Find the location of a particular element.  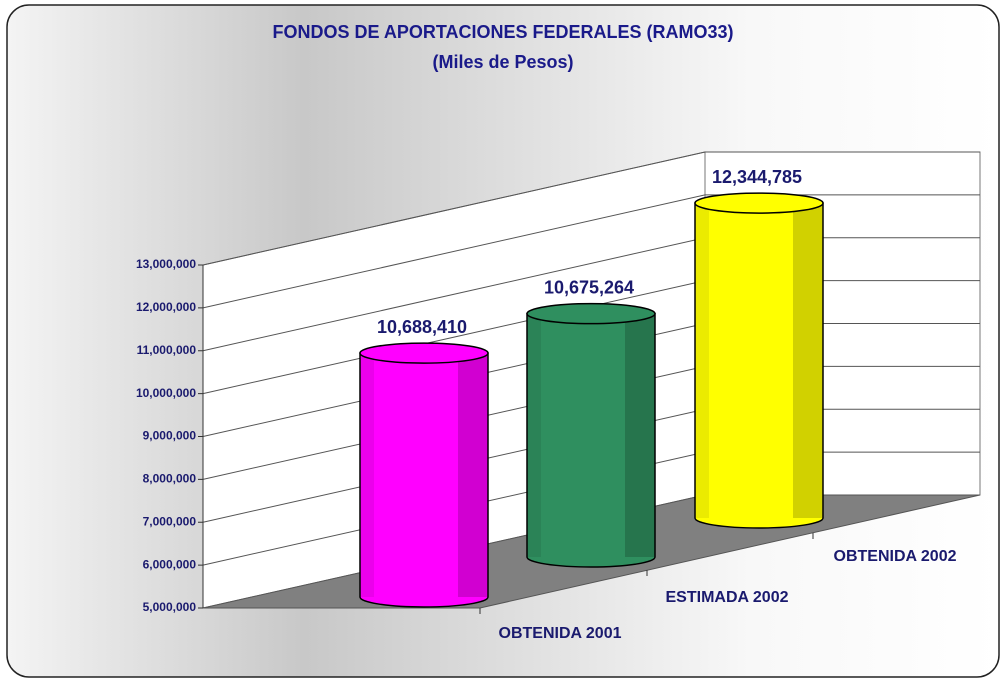

y-tick-label: 10,000,000 is located at coordinates (166, 393).